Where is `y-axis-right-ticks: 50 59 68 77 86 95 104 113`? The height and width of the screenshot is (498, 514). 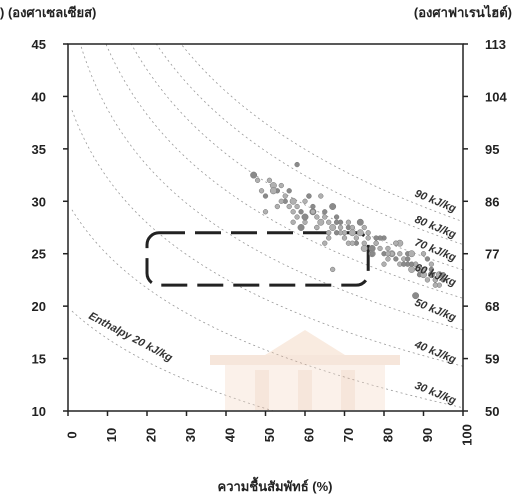 y-axis-right-ticks: 50 59 68 77 86 95 104 113 is located at coordinates (485, 228).